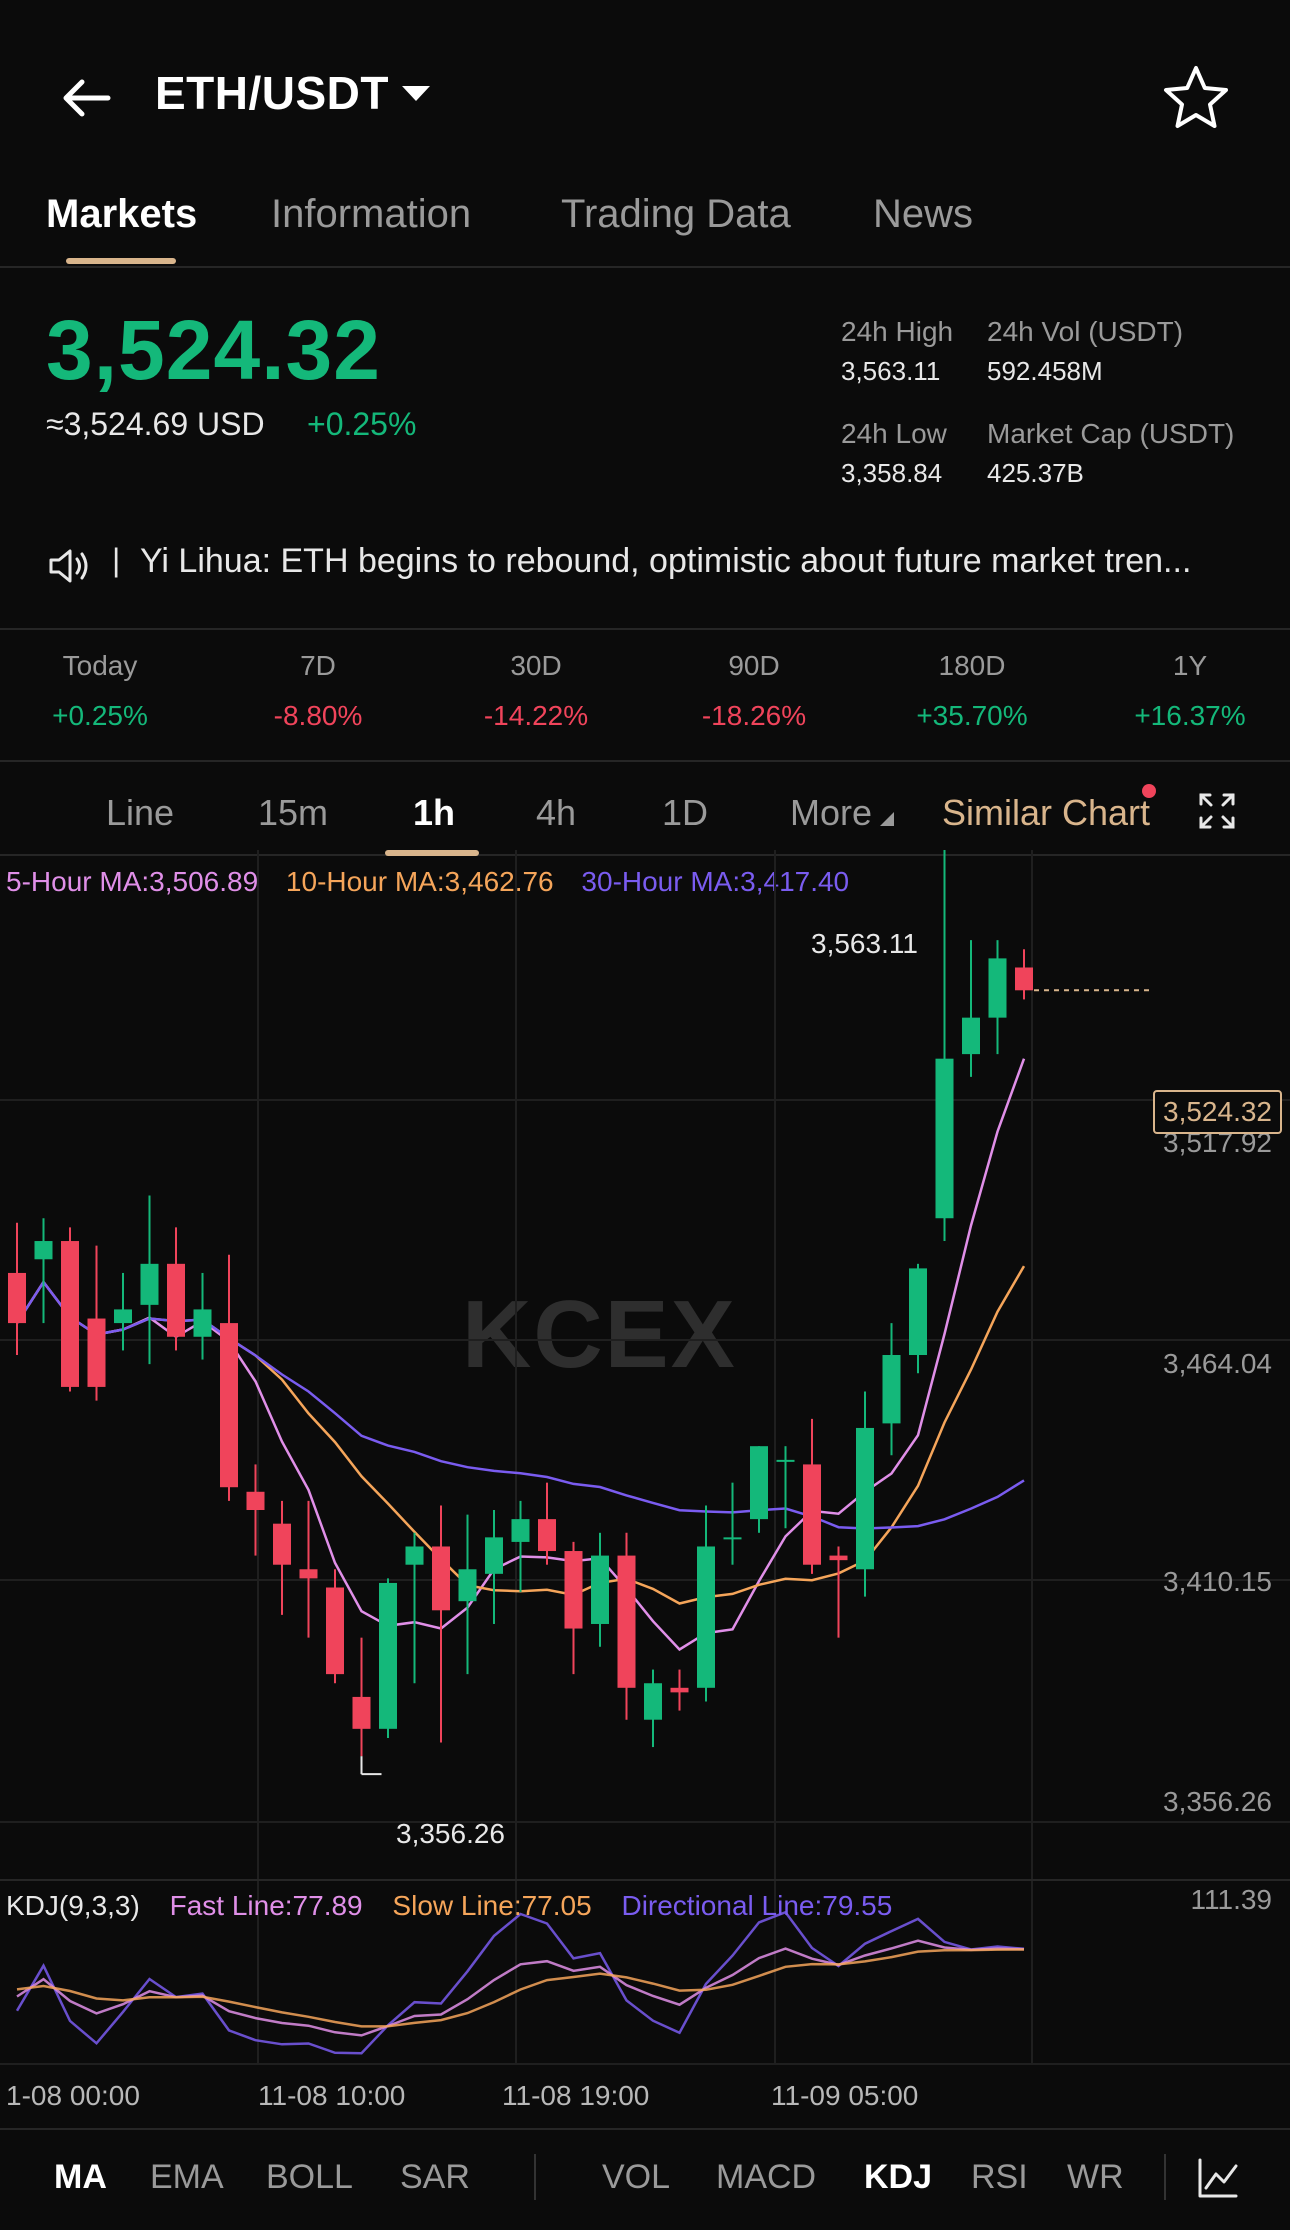 The width and height of the screenshot is (1290, 2230). I want to click on perf-today: Today +0.25%, so click(100, 691).